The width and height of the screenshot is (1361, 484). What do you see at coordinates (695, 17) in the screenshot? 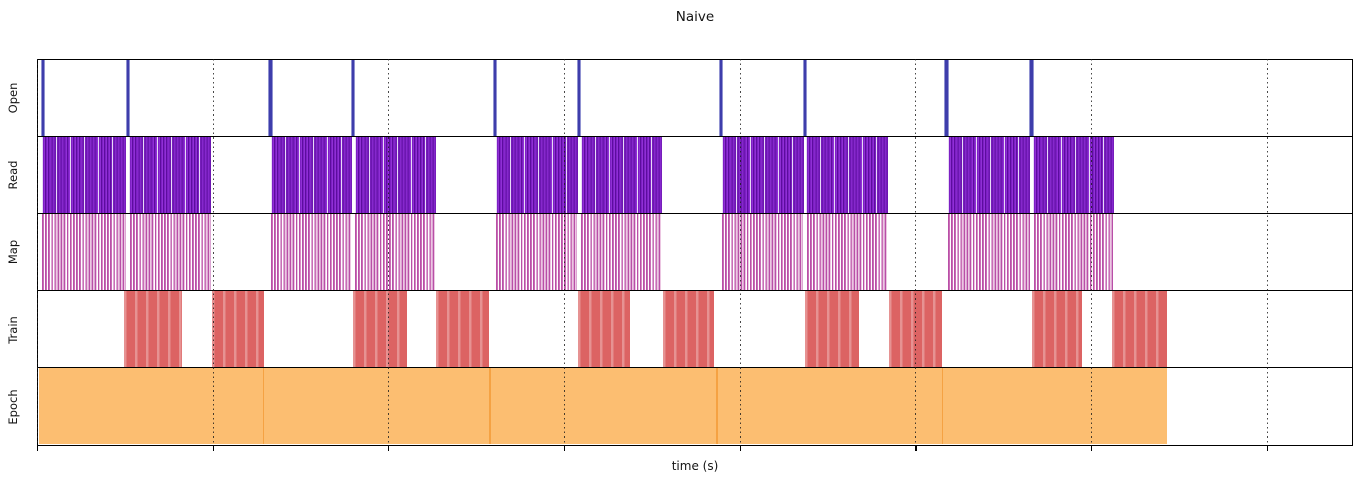
I see `chart-title: Naive` at bounding box center [695, 17].